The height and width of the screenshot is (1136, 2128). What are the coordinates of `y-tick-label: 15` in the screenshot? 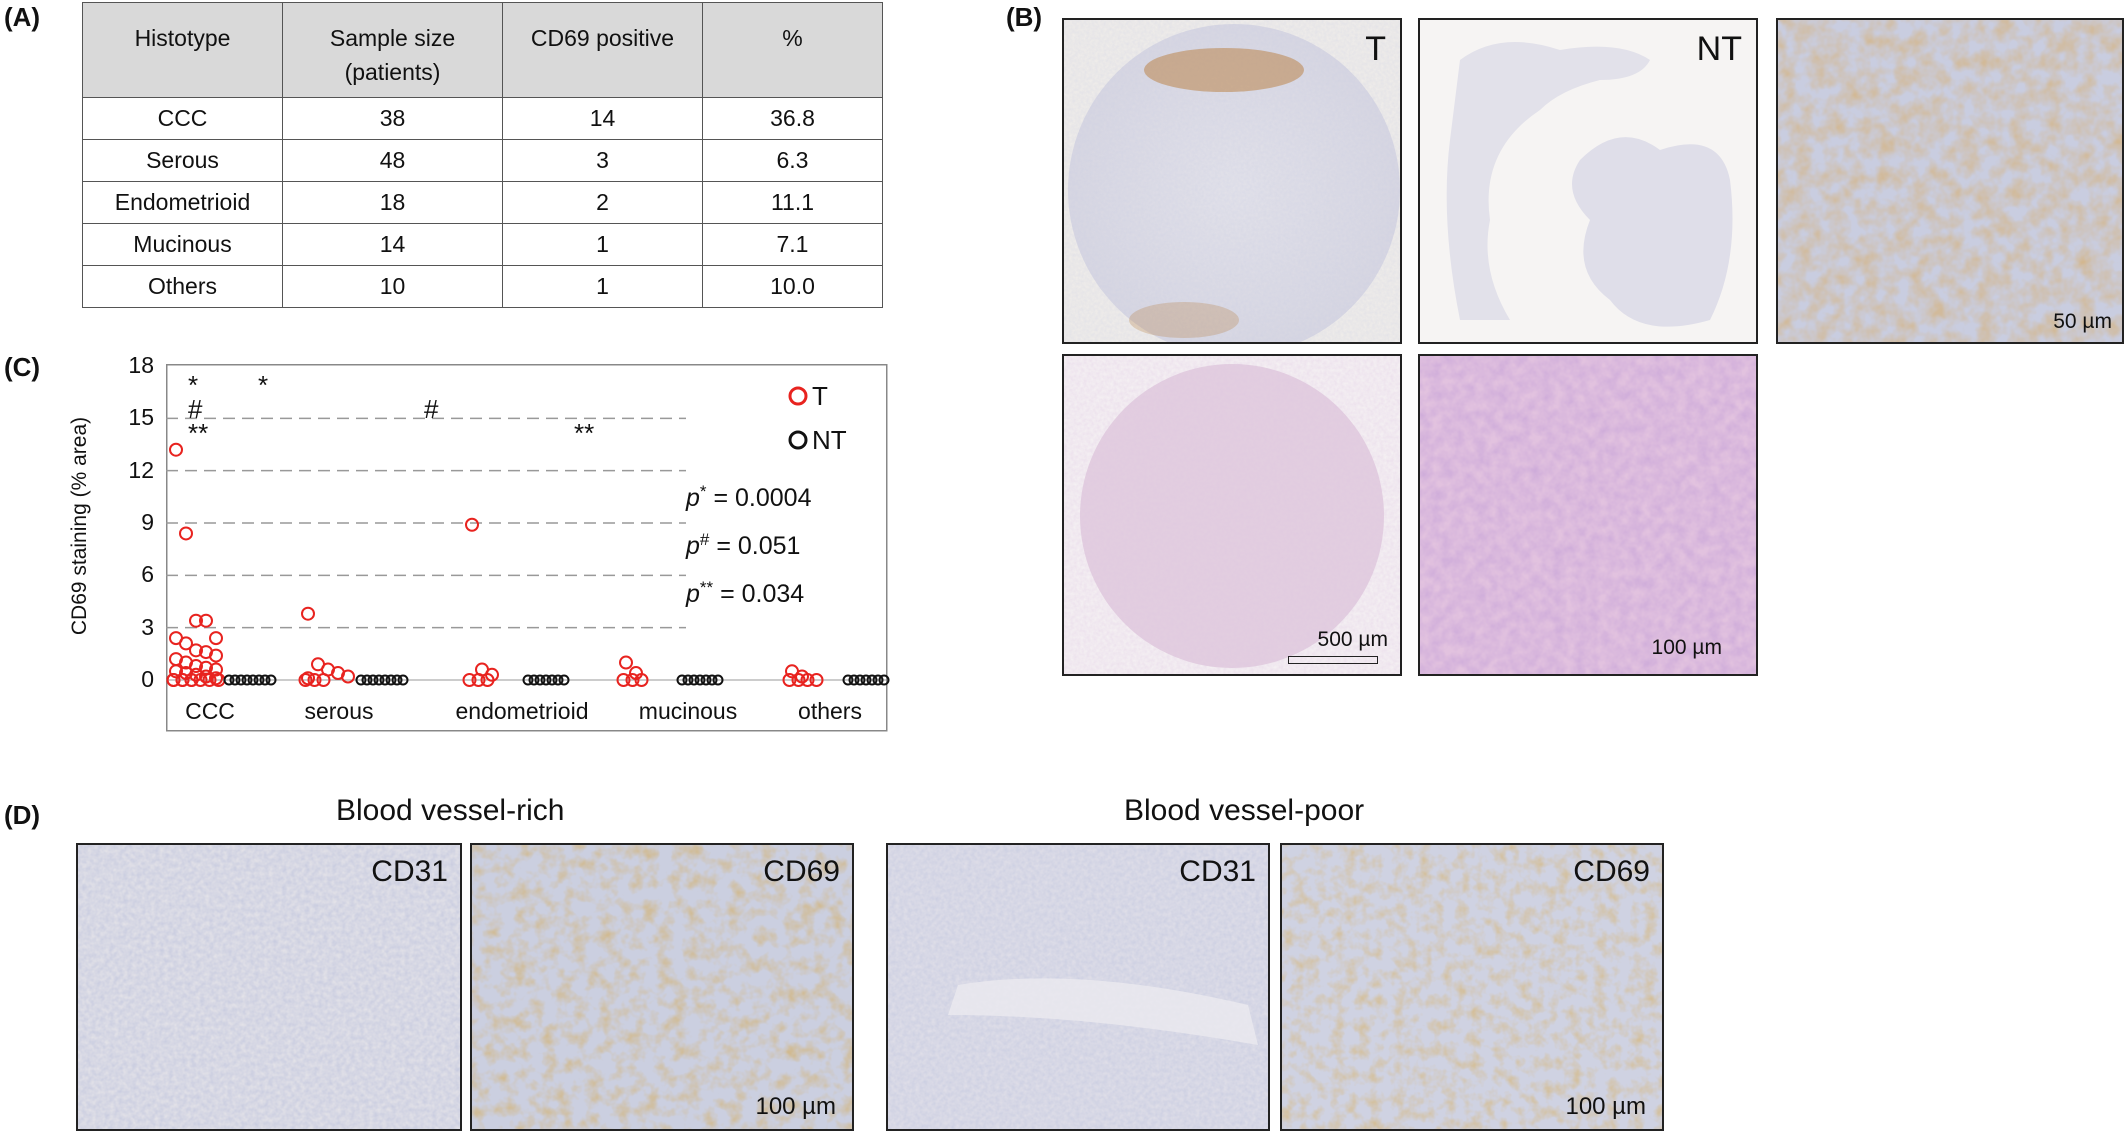 It's located at (141, 417).